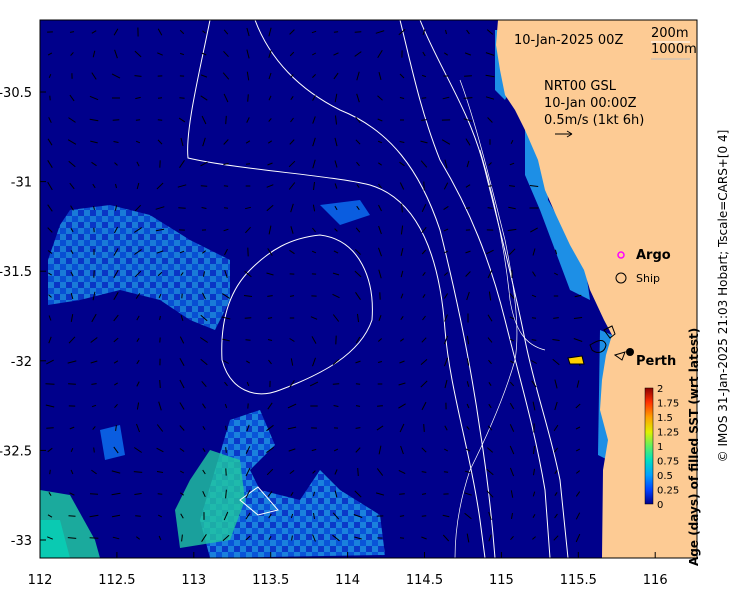  I want to click on perth-marker-icon, so click(630, 352).